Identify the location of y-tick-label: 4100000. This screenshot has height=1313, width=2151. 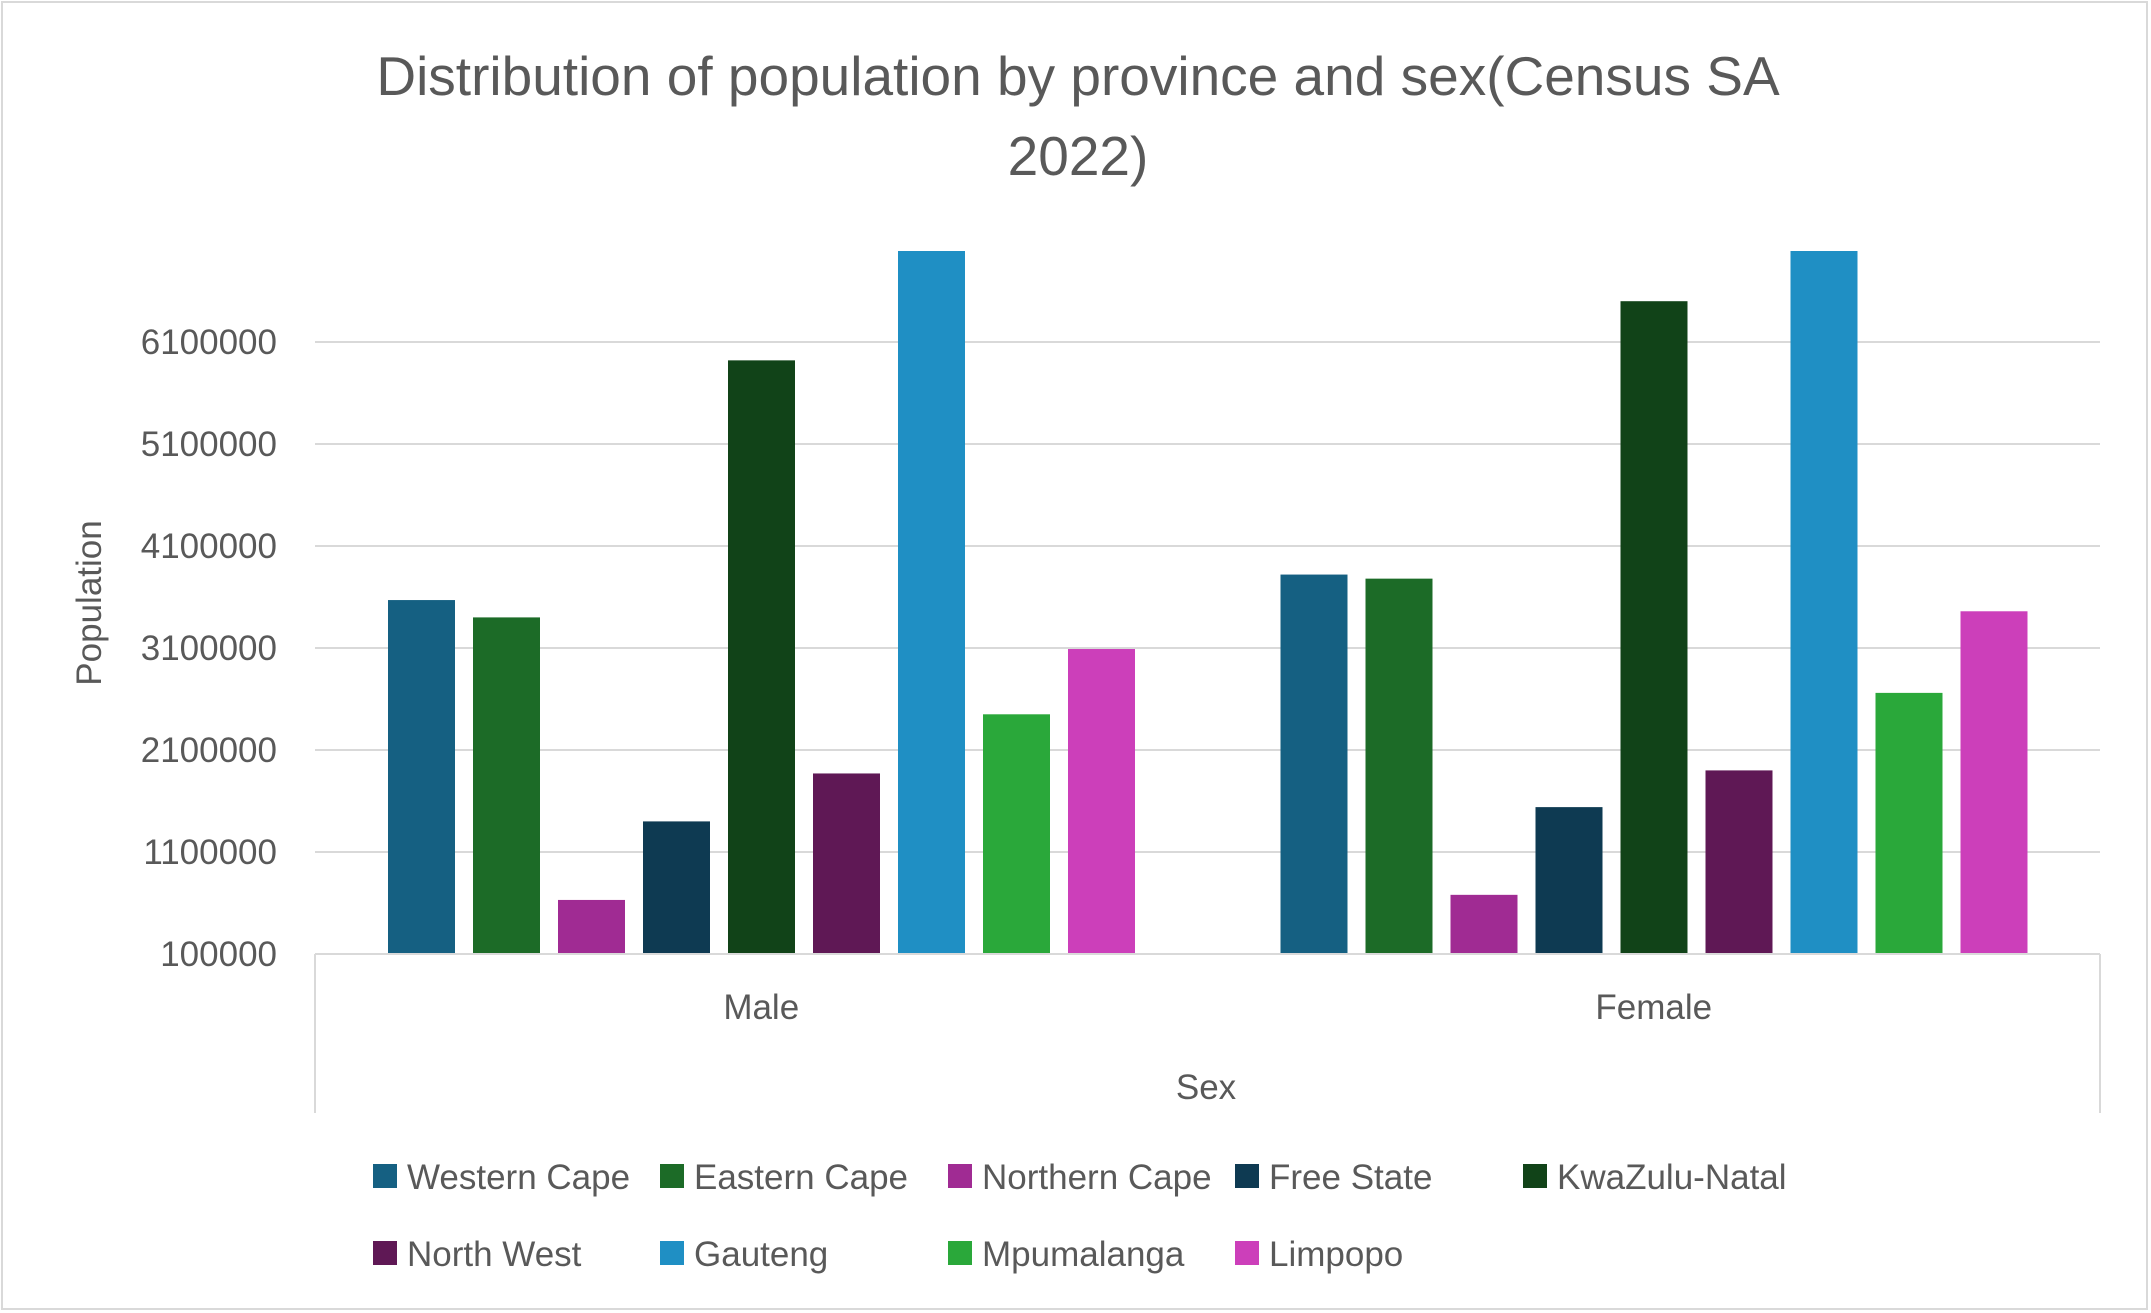
(209, 546).